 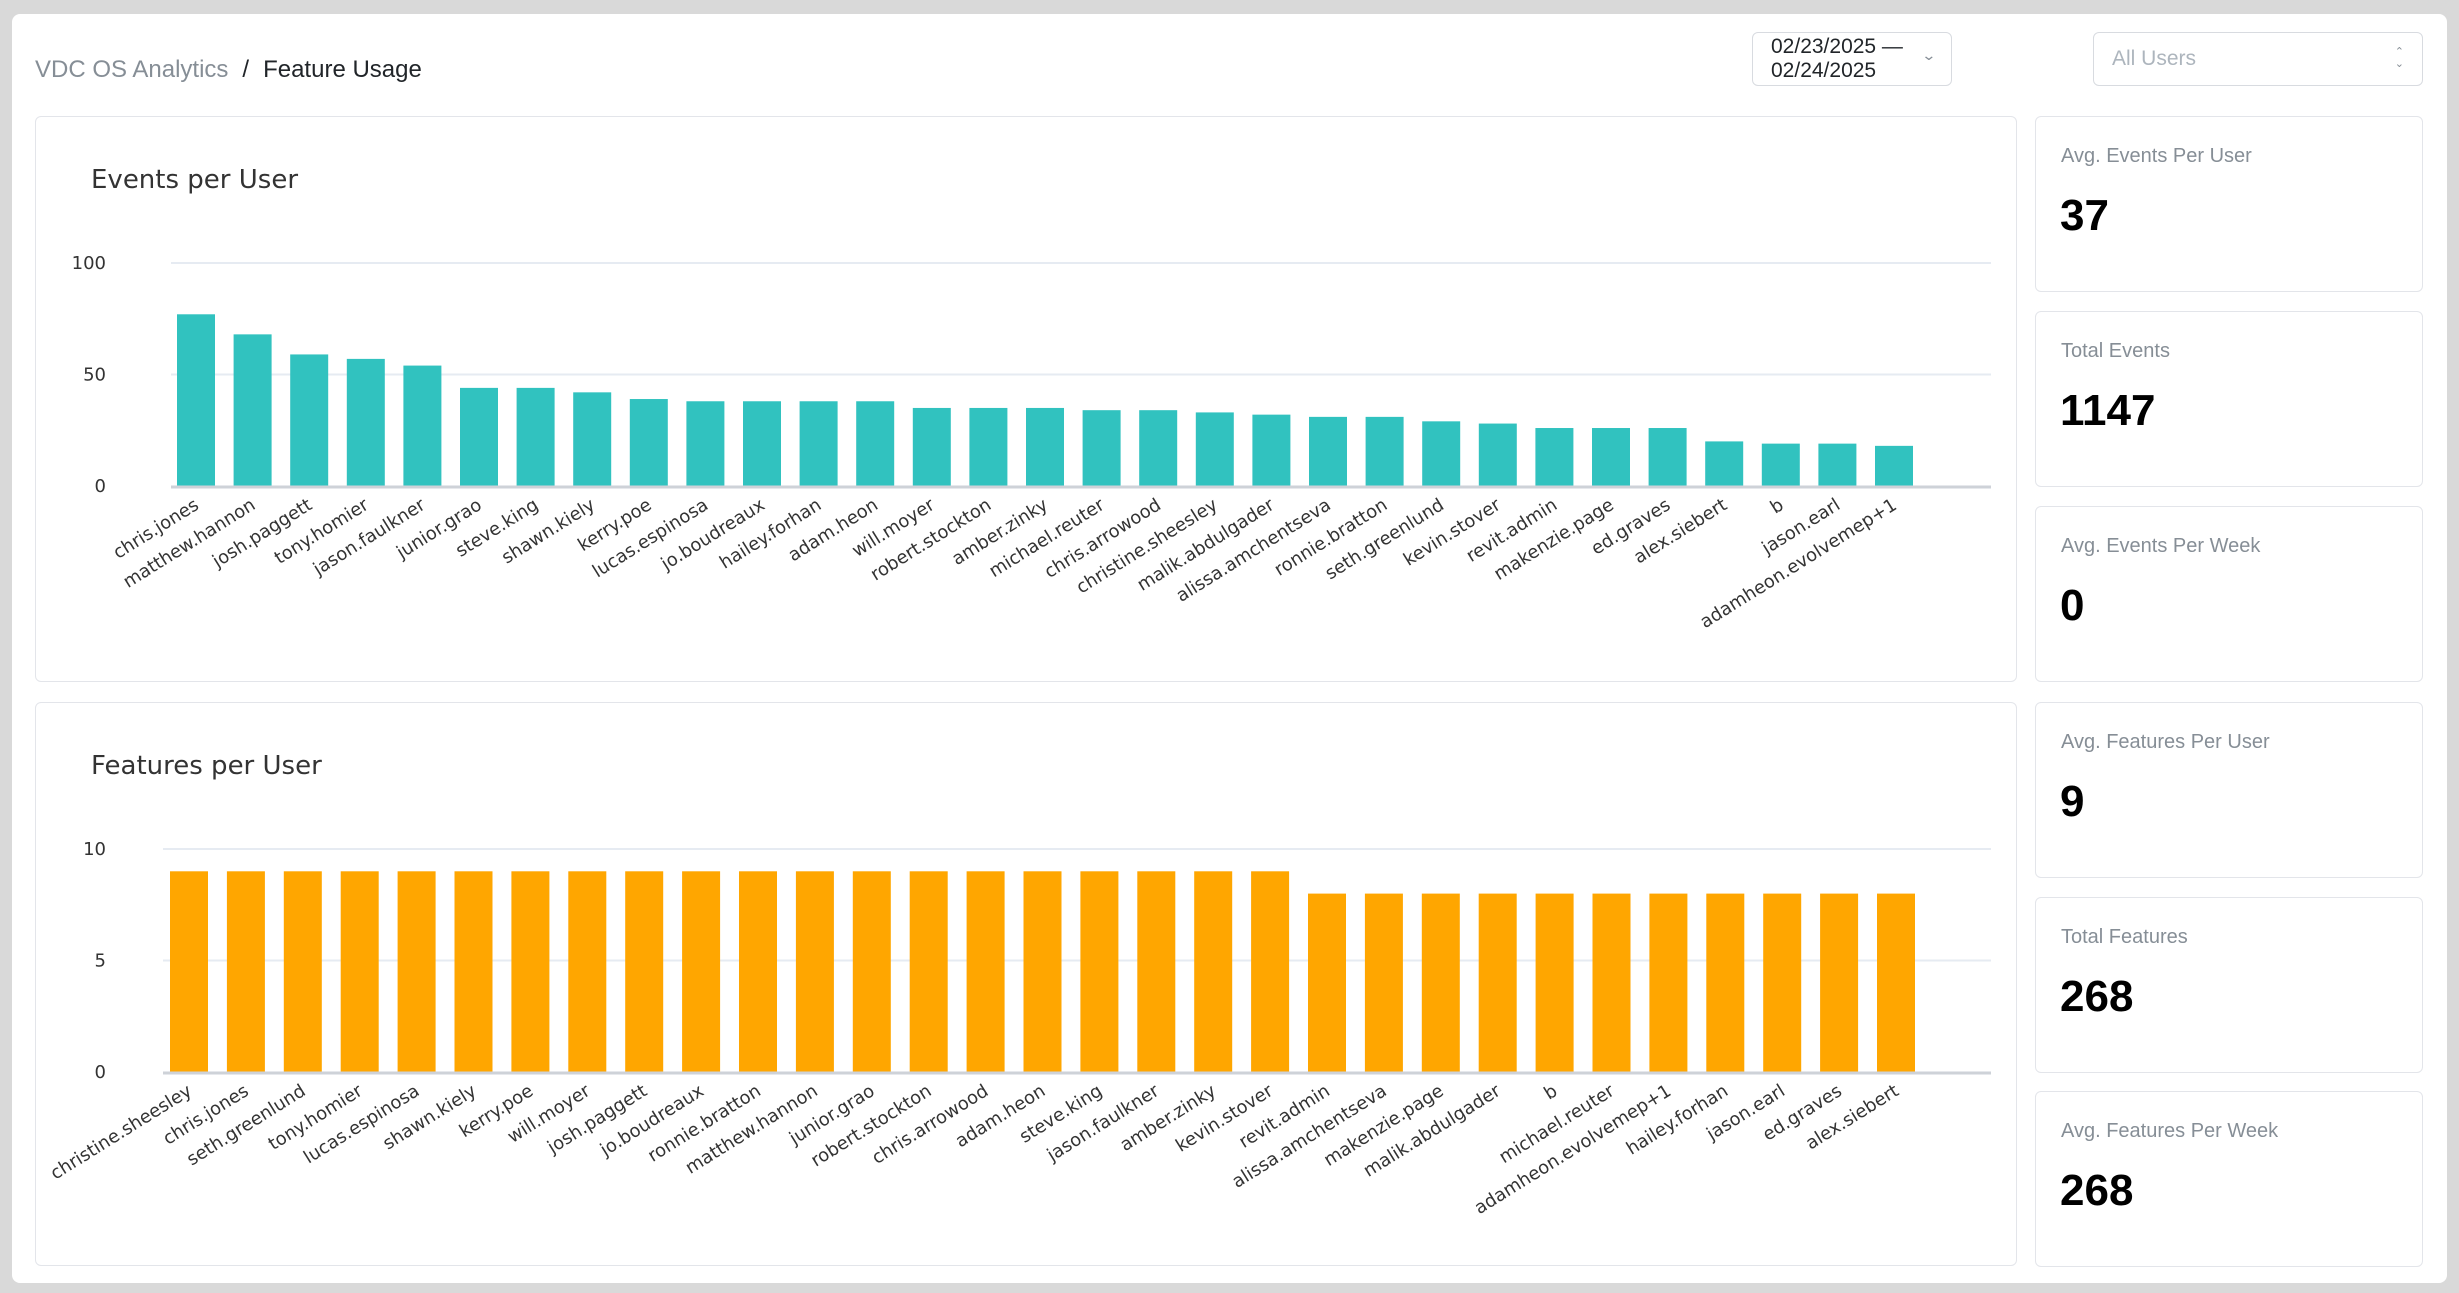 What do you see at coordinates (2229, 1179) in the screenshot?
I see `stat-card-avg-features-per-week: Avg. Features Per Week 268` at bounding box center [2229, 1179].